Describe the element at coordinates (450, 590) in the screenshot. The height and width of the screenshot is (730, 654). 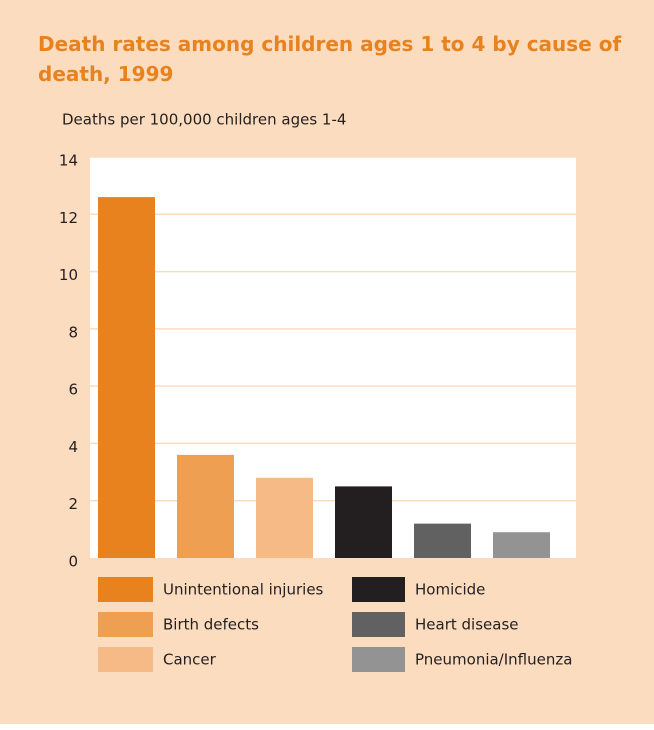
I see `legend-label: Homicide` at that location.